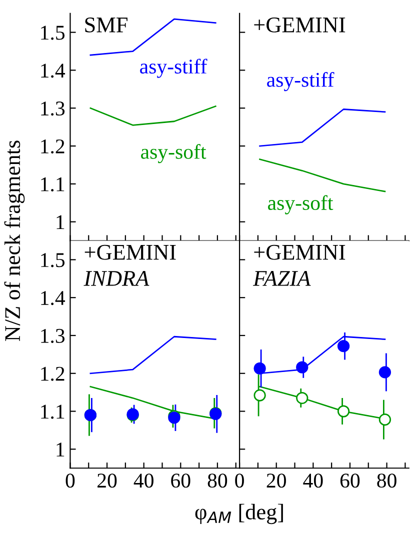 The image size is (413, 535). Describe the element at coordinates (14, 240) in the screenshot. I see `y-axis-title: N/Z of neck fragments` at that location.